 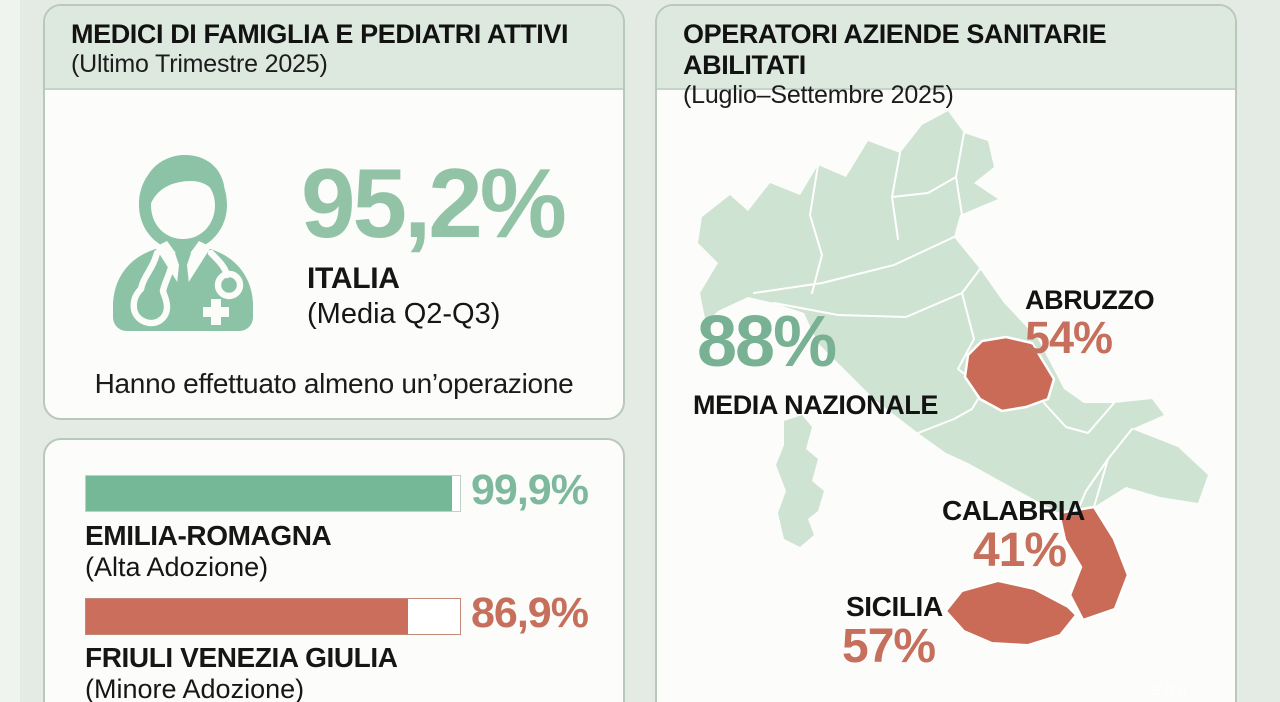 What do you see at coordinates (10, 351) in the screenshot?
I see `background-strip` at bounding box center [10, 351].